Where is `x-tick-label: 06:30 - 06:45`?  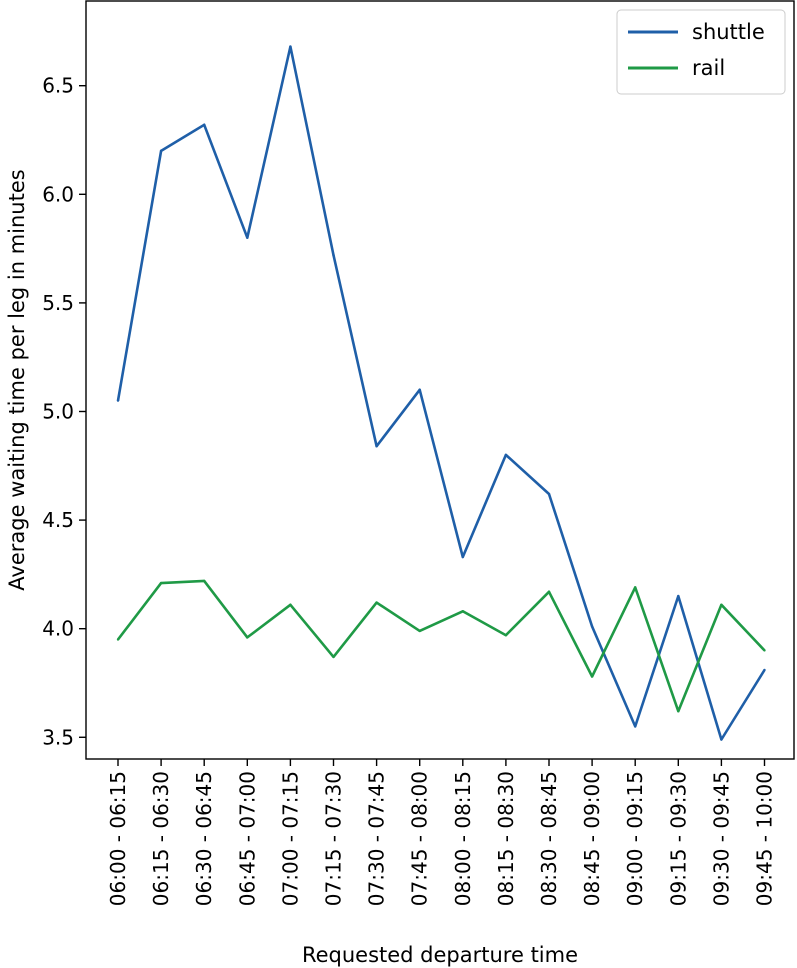
x-tick-label: 06:30 - 06:45 is located at coordinates (204, 838).